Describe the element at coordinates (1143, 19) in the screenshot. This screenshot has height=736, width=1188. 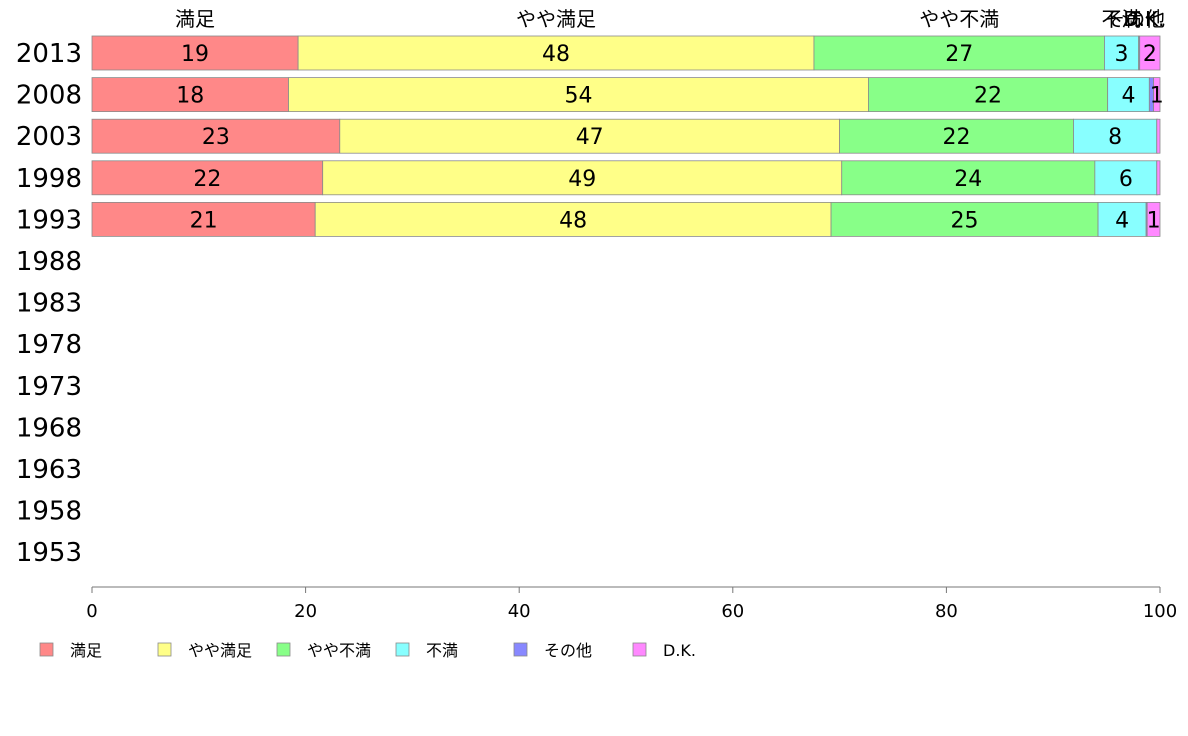
I see `series-header-label: D.K.` at that location.